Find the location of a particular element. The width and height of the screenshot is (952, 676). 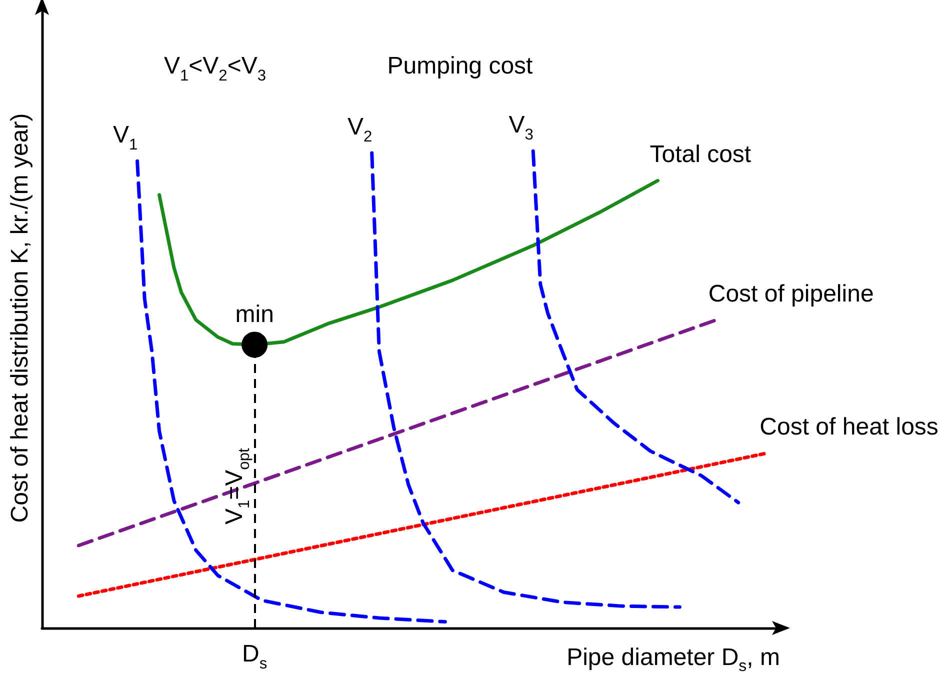

text: Pumping cost is located at coordinates (460, 66).